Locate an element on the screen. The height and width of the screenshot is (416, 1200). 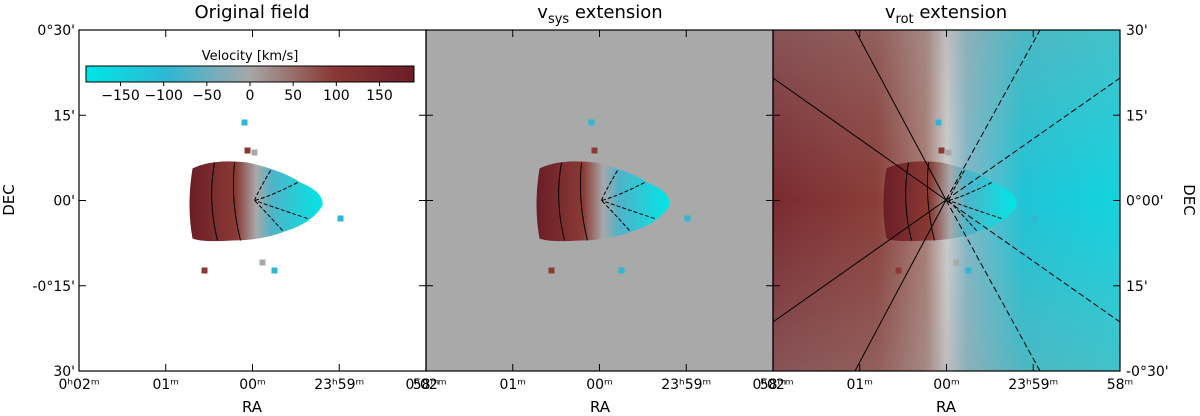
xlabel-2: RA is located at coordinates (600, 407).